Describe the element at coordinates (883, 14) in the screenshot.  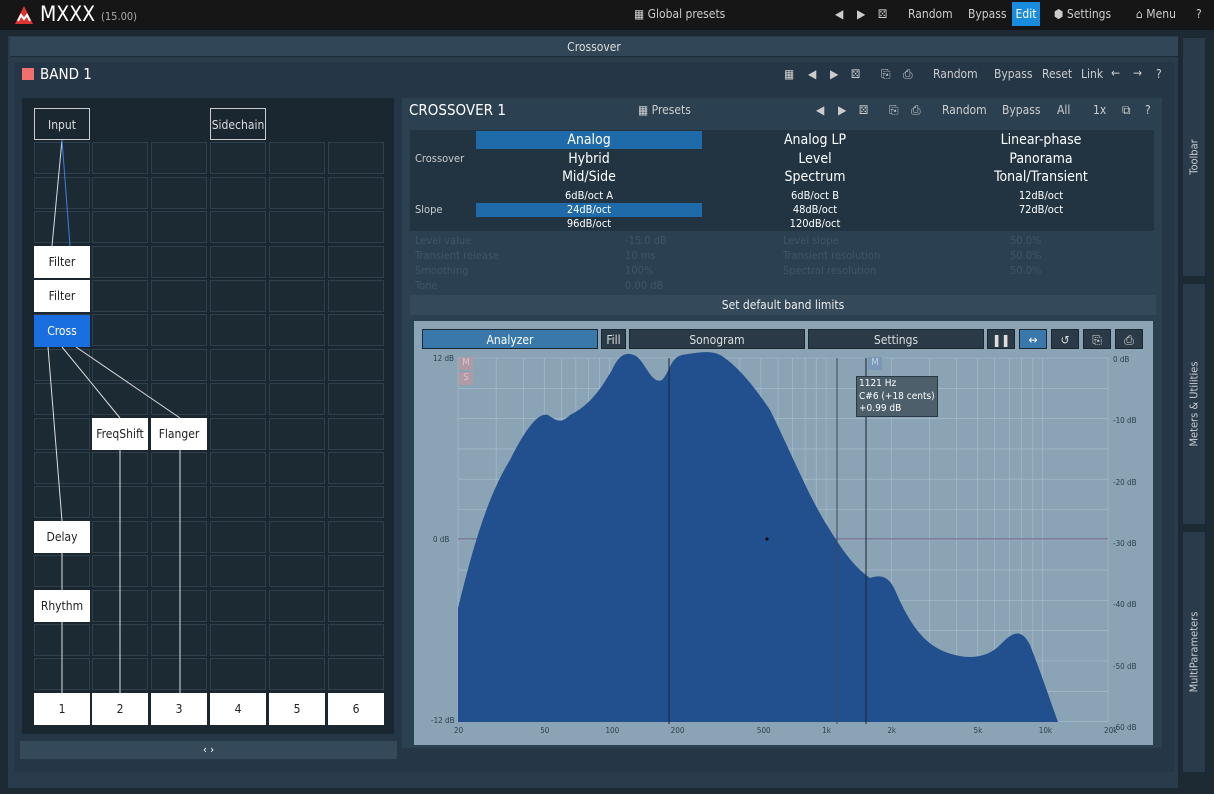
I see `dice-icon: ⚄` at that location.